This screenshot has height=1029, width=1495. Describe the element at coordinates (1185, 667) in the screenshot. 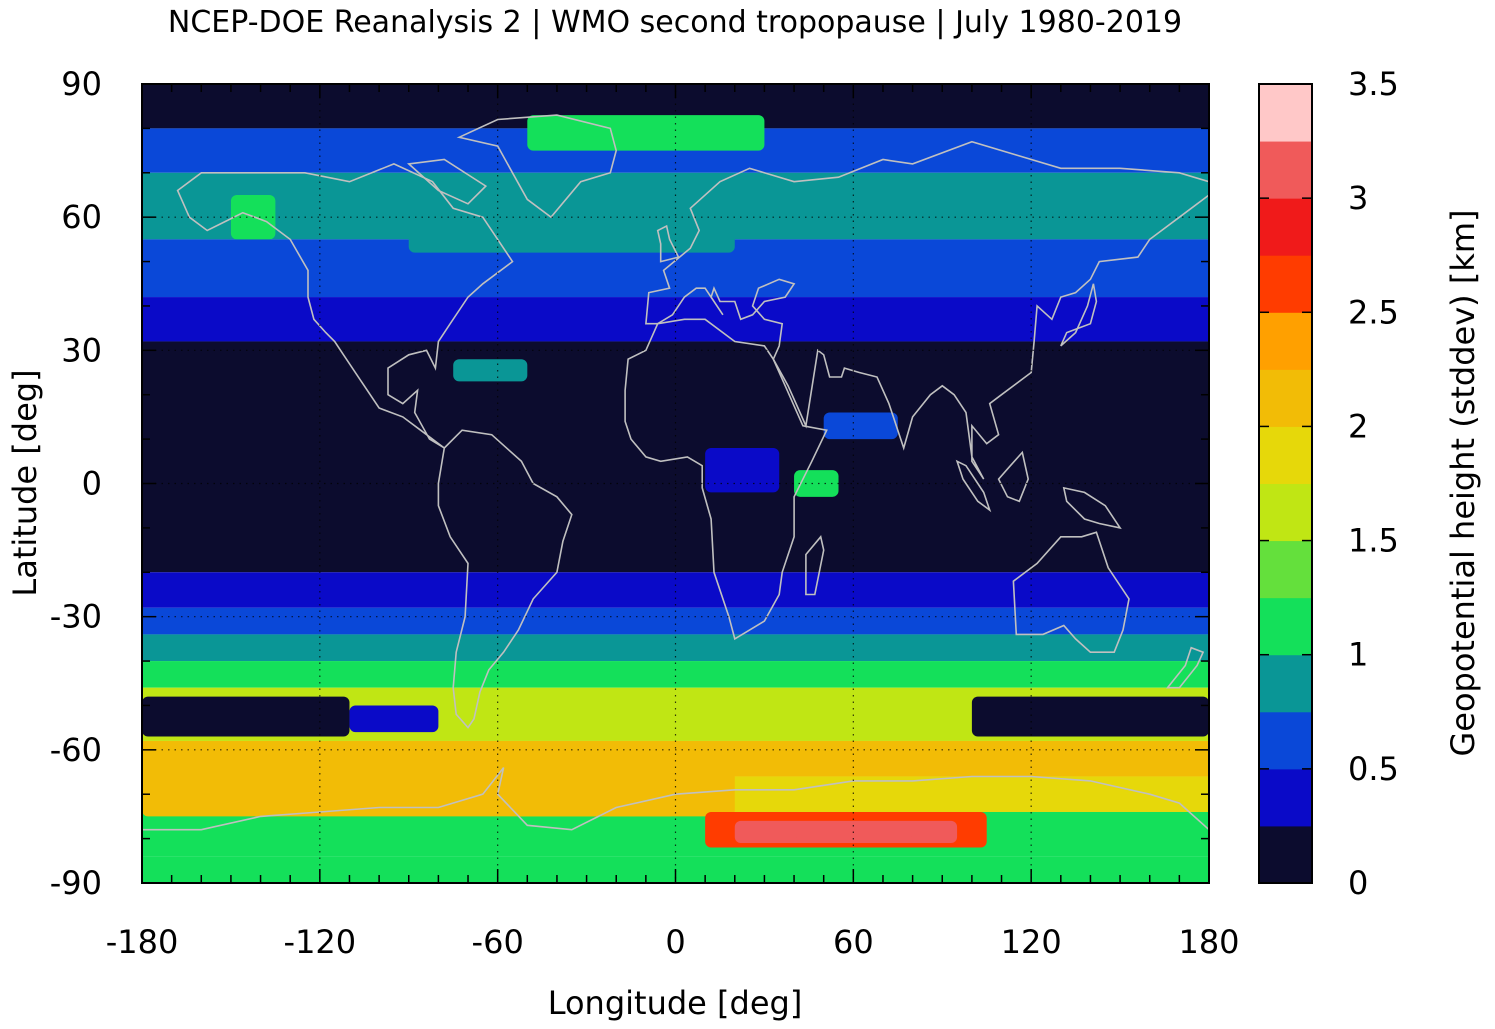

I see `coastline-new-zealand` at that location.